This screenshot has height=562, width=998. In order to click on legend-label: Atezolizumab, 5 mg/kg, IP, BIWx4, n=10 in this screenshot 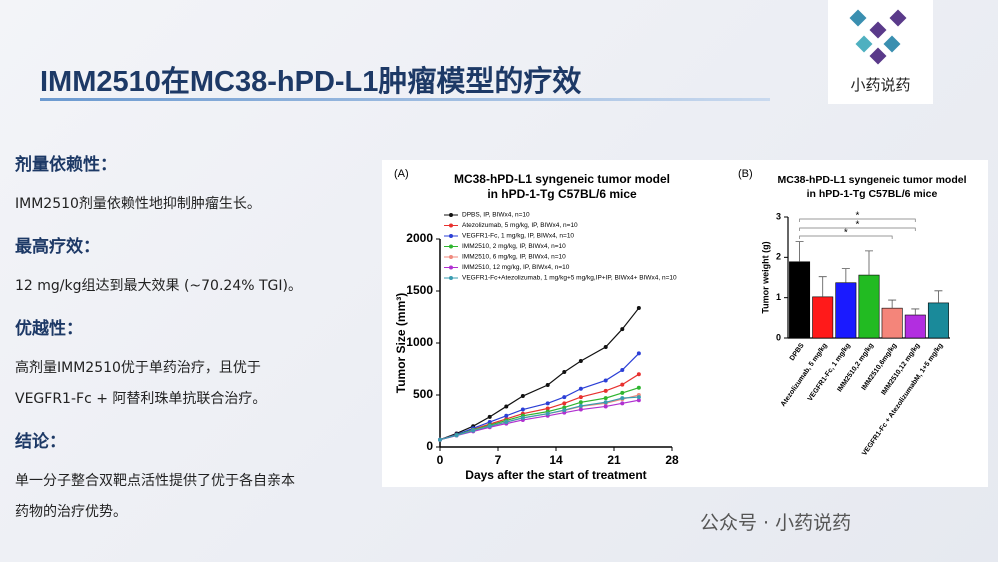, I will do `click(520, 225)`.